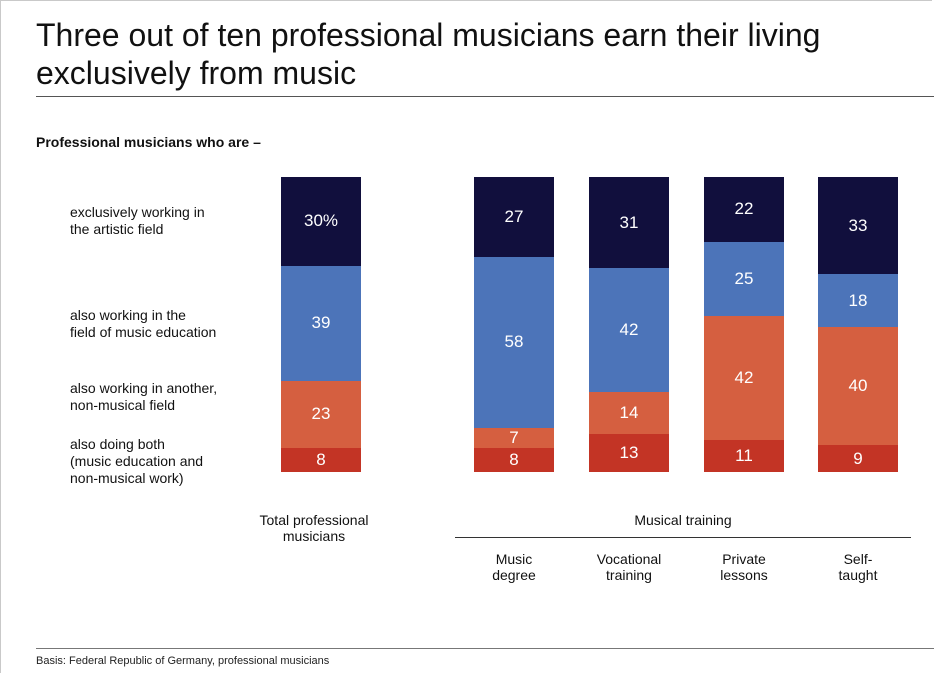 The height and width of the screenshot is (675, 934). Describe the element at coordinates (683, 537) in the screenshot. I see `group-divider` at that location.